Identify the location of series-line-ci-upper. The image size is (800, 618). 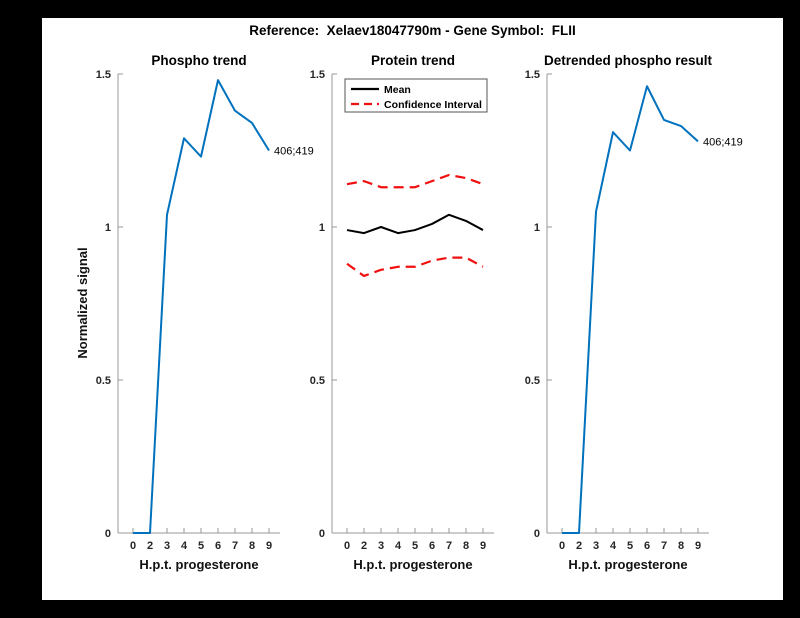
(415, 181).